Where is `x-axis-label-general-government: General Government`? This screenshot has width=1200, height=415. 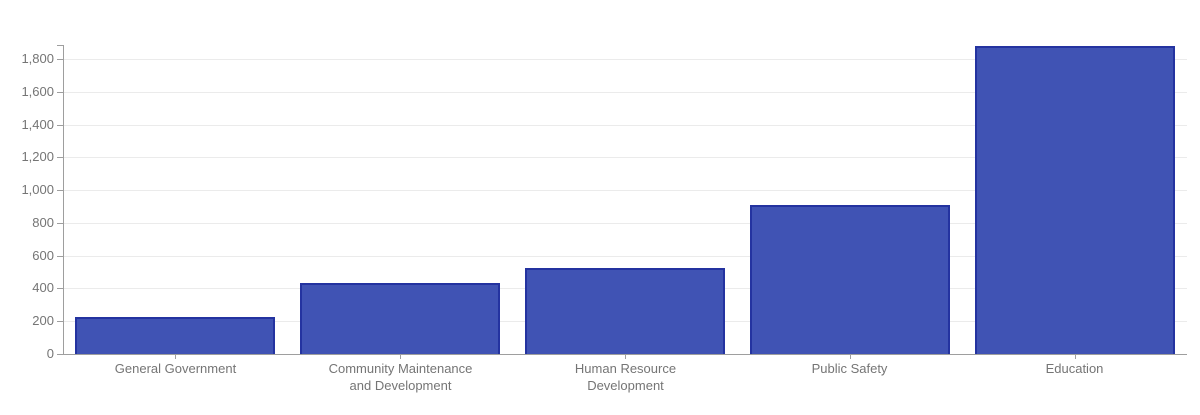
x-axis-label-general-government: General Government is located at coordinates (175, 368).